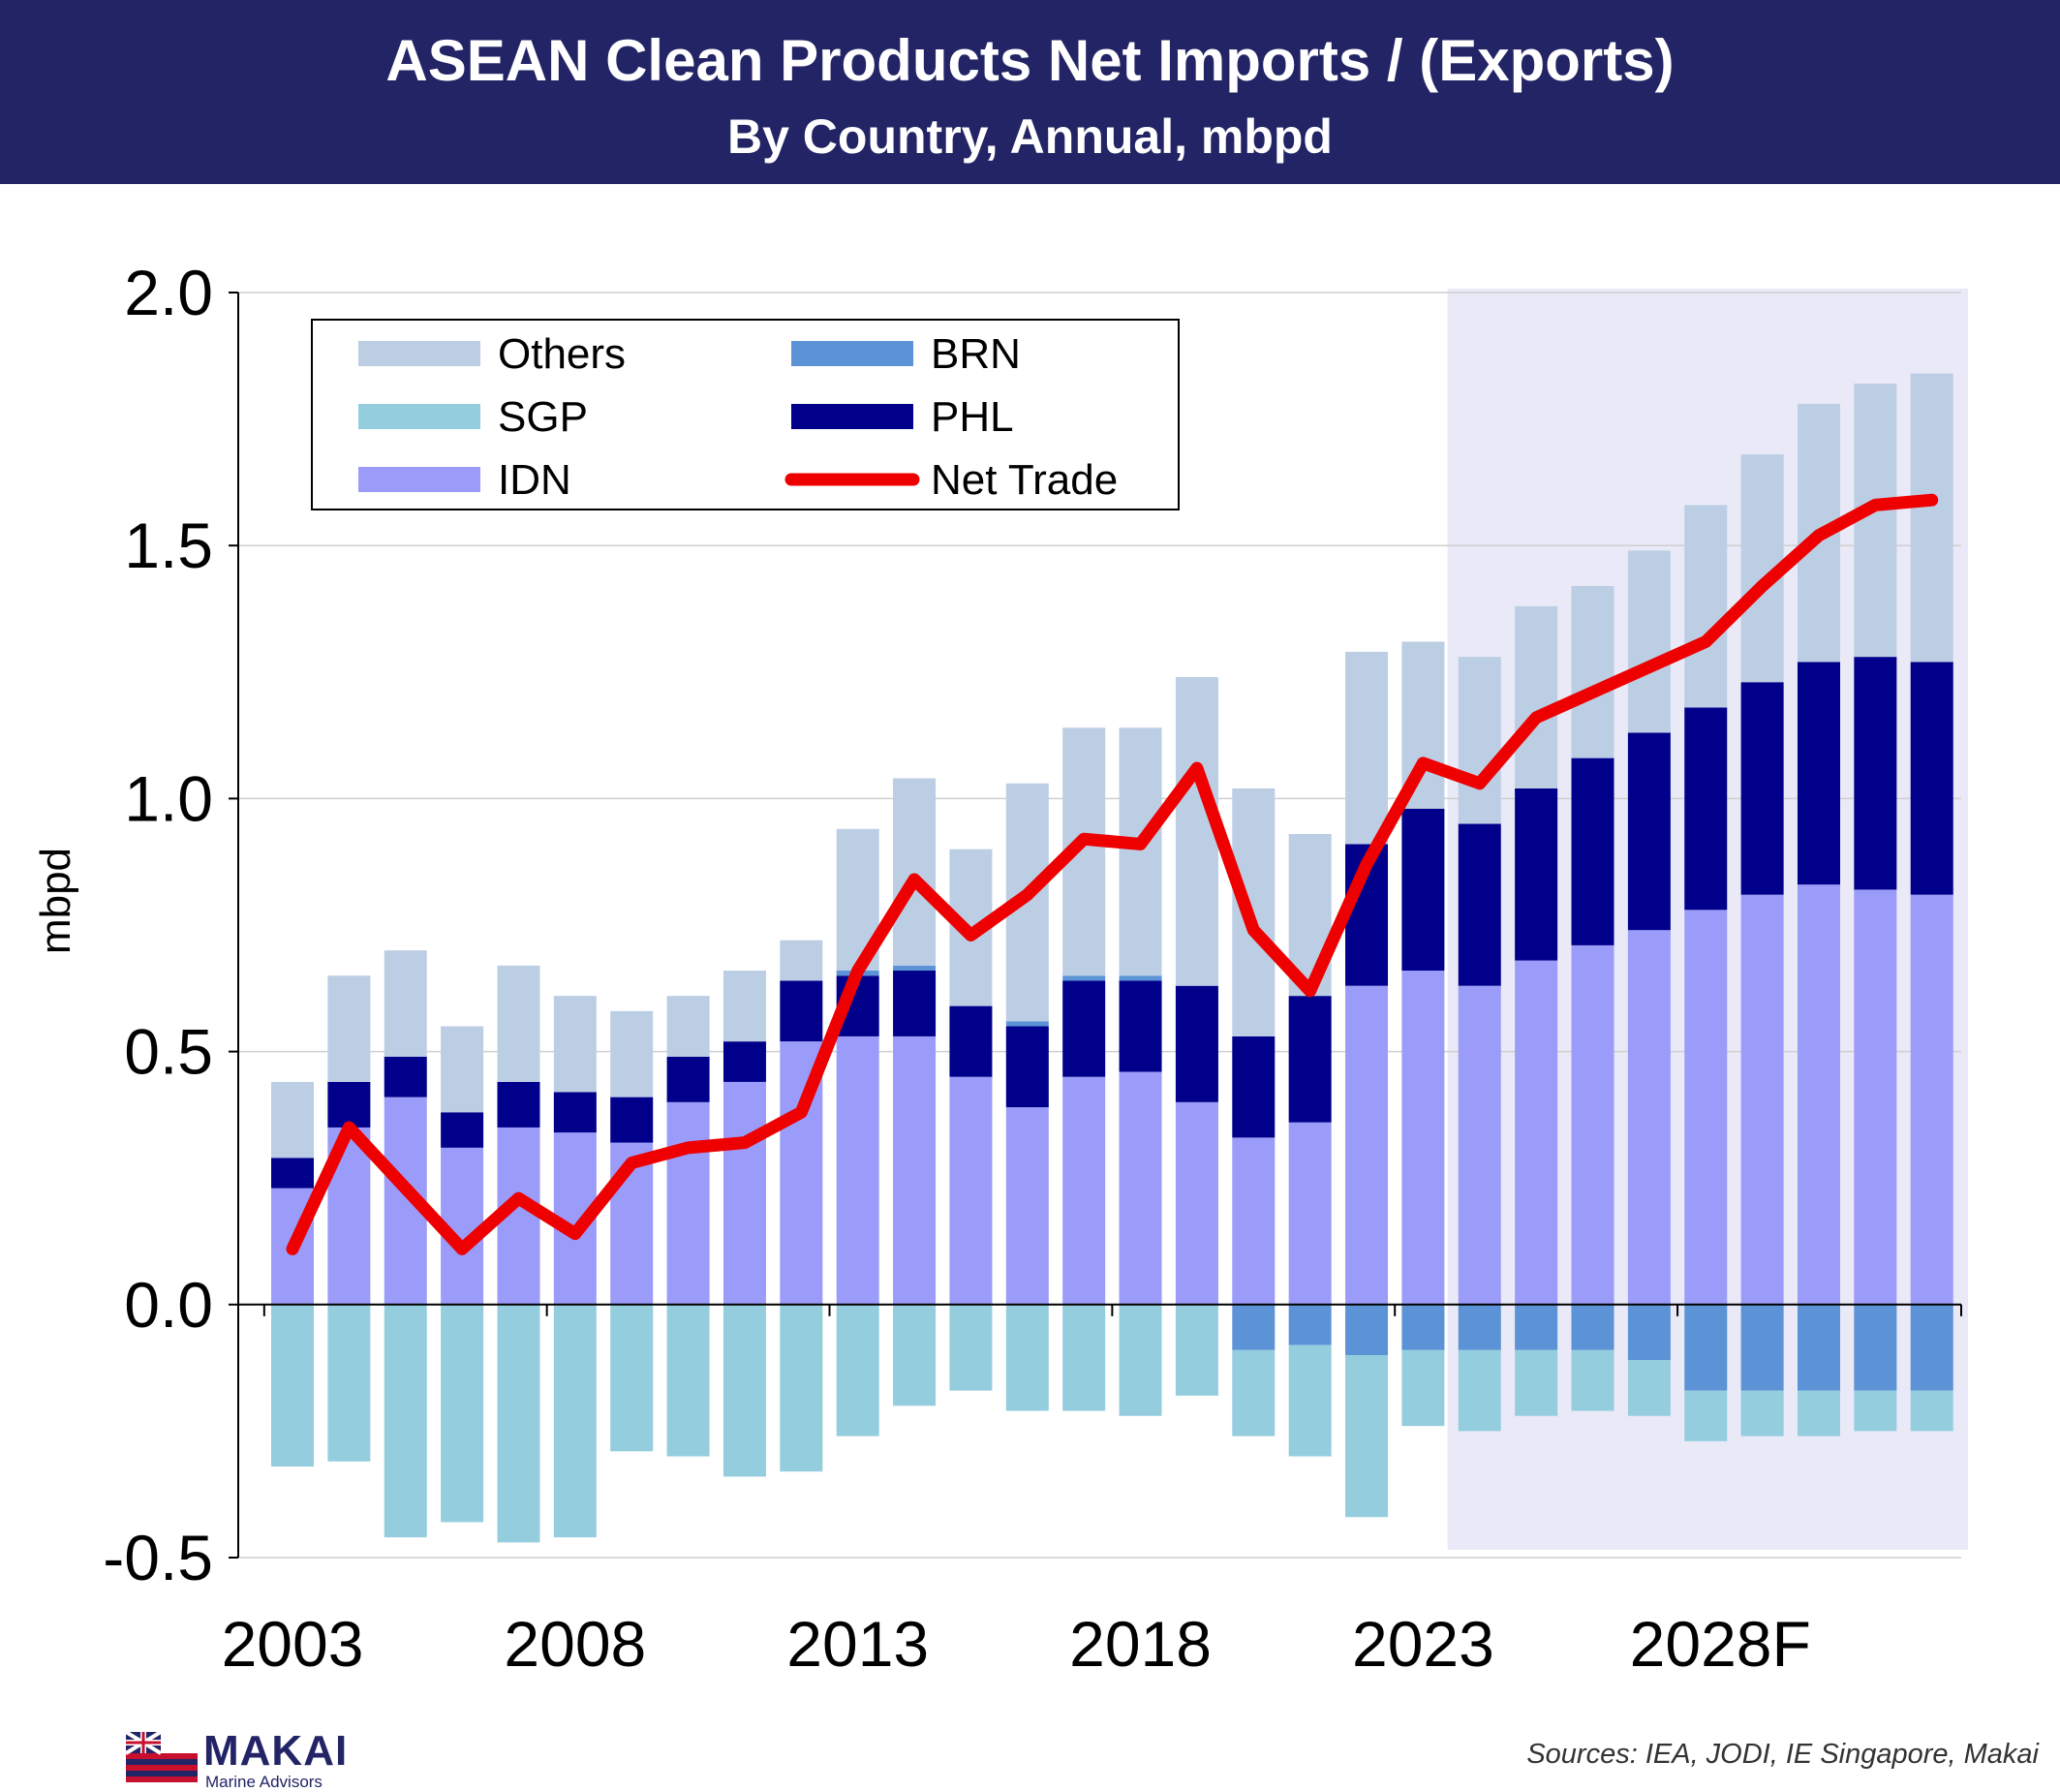 The height and width of the screenshot is (1792, 2060). I want to click on y-tick-label: 1.0, so click(168, 798).